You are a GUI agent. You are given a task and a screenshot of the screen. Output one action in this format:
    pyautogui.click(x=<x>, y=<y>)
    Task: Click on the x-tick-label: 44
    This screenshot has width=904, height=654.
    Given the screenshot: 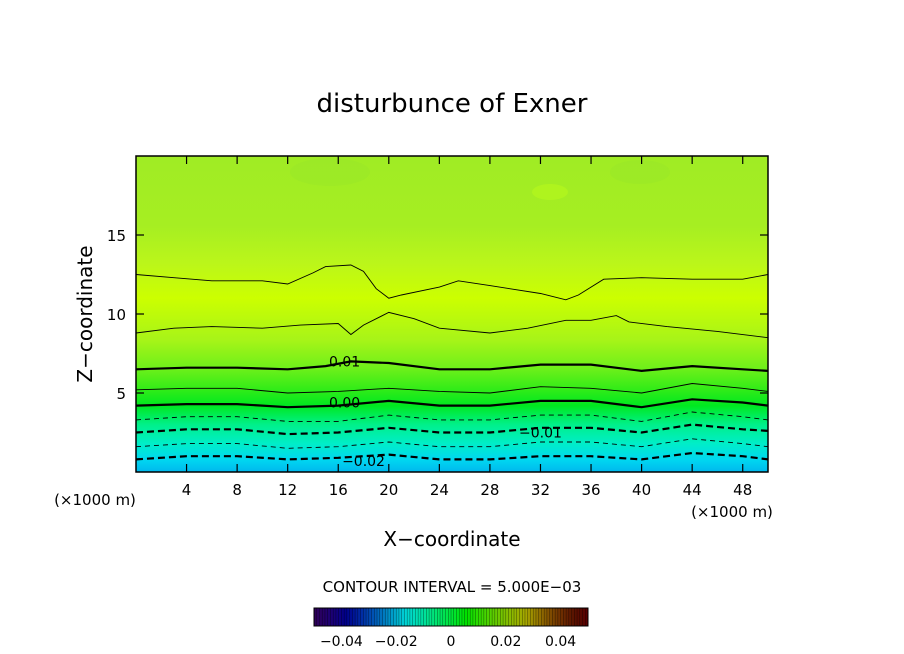 What is the action you would take?
    pyautogui.click(x=692, y=490)
    